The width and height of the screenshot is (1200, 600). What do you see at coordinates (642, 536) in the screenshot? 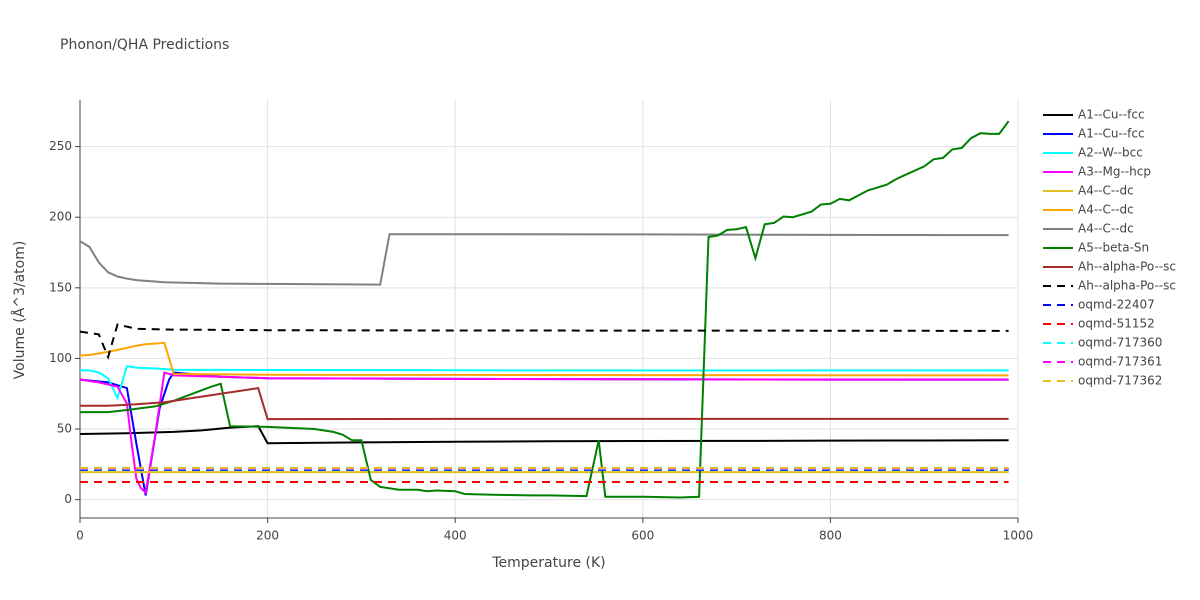
I see `x-tick-label: 600` at bounding box center [642, 536].